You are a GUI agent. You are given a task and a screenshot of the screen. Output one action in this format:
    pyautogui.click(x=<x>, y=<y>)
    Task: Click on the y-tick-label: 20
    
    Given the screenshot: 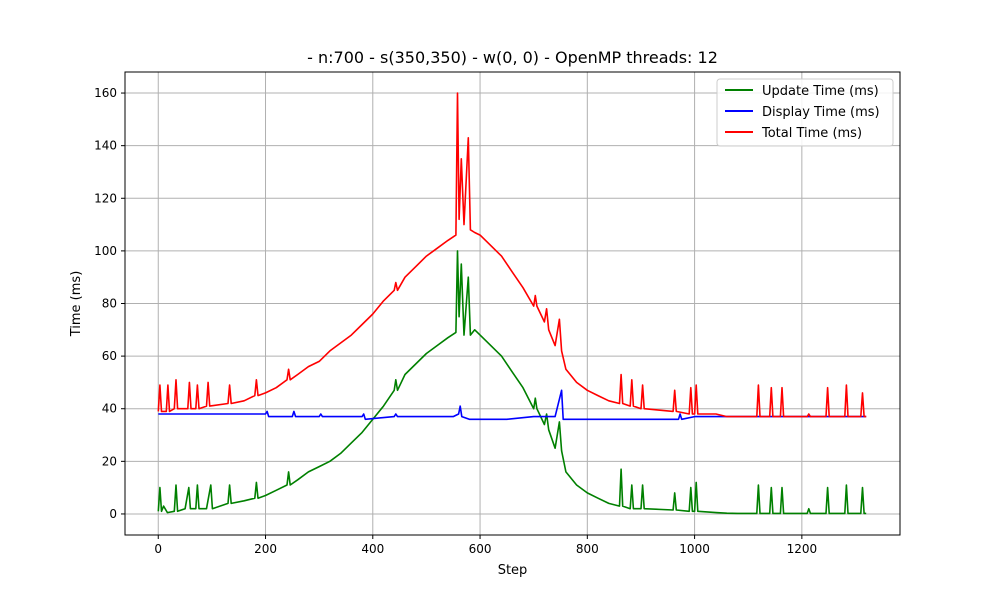 What is the action you would take?
    pyautogui.click(x=109, y=461)
    